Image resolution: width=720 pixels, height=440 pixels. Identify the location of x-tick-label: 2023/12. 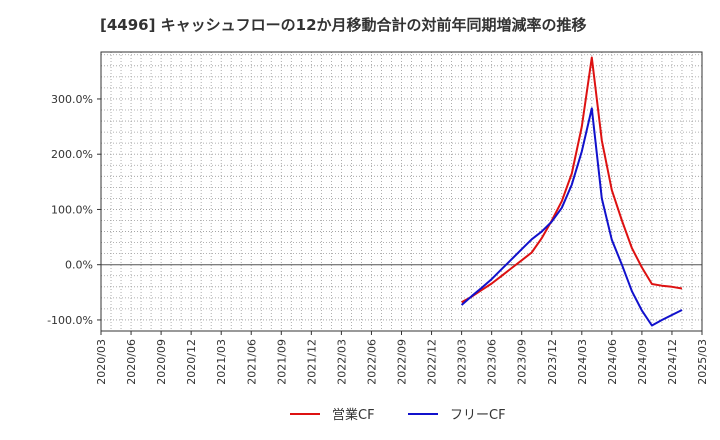
(552, 362).